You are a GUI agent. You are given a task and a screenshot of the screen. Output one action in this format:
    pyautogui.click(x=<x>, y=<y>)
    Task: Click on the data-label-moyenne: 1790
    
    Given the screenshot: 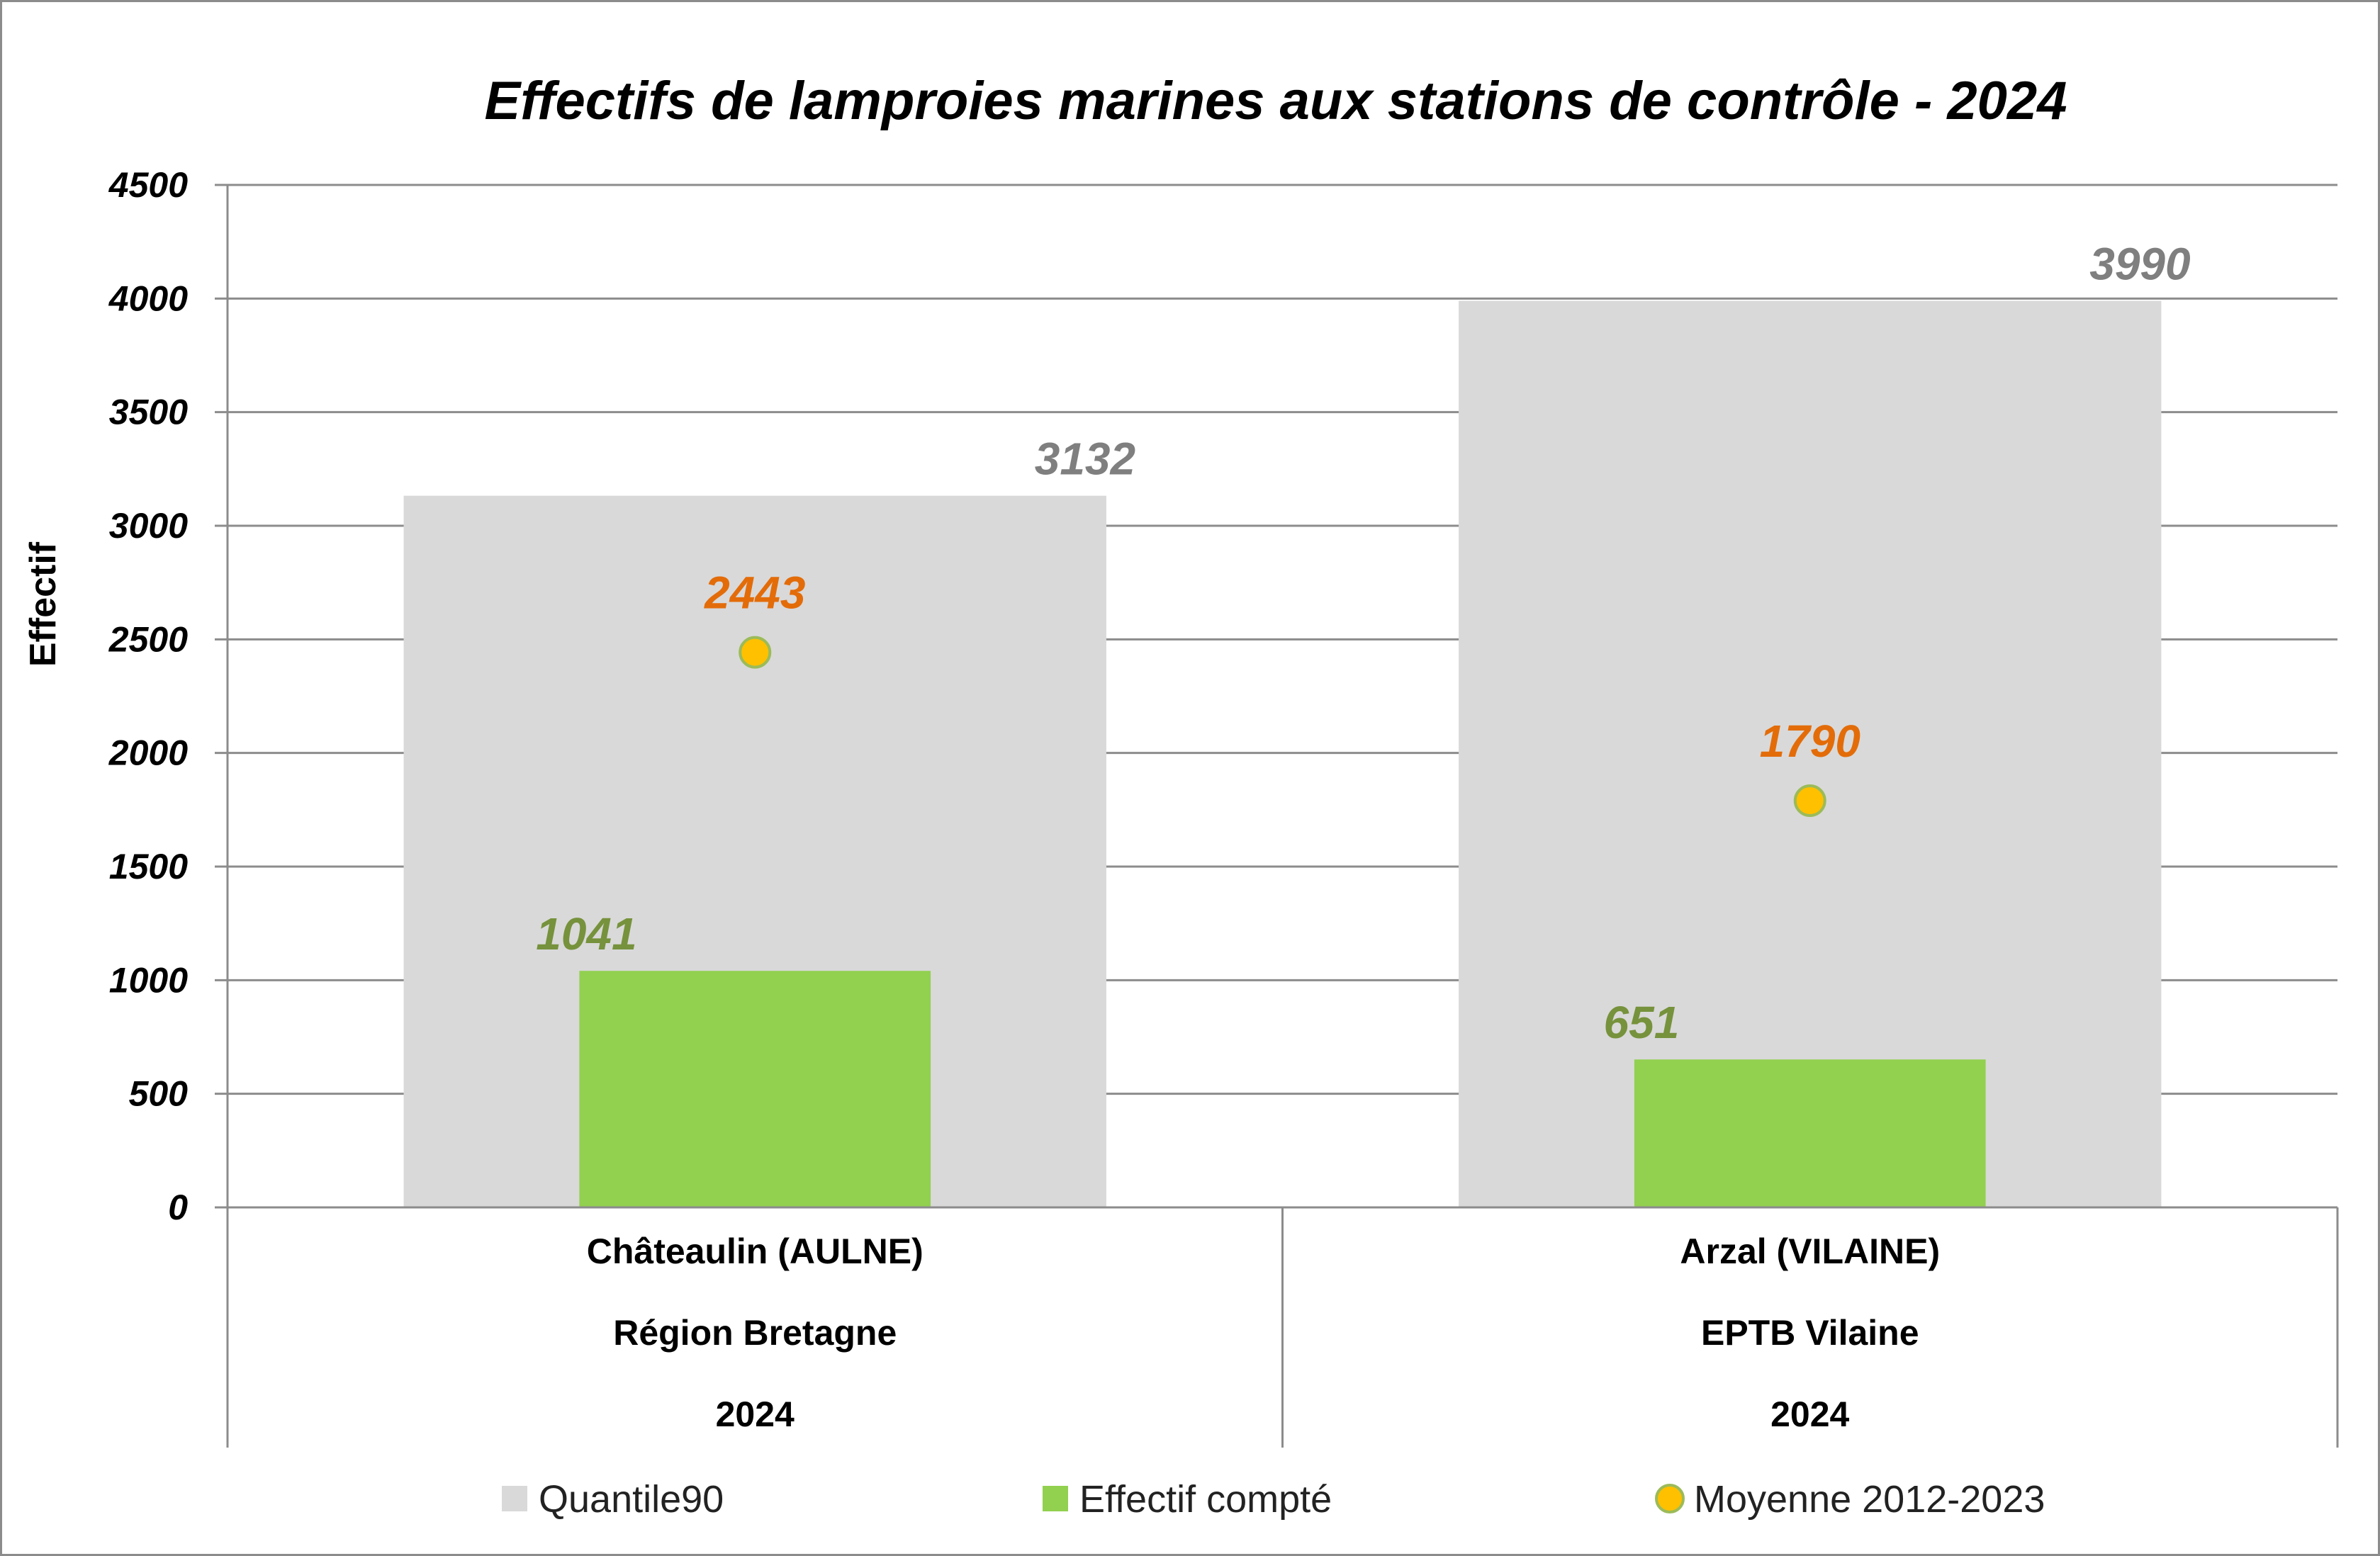 What is the action you would take?
    pyautogui.click(x=1810, y=741)
    